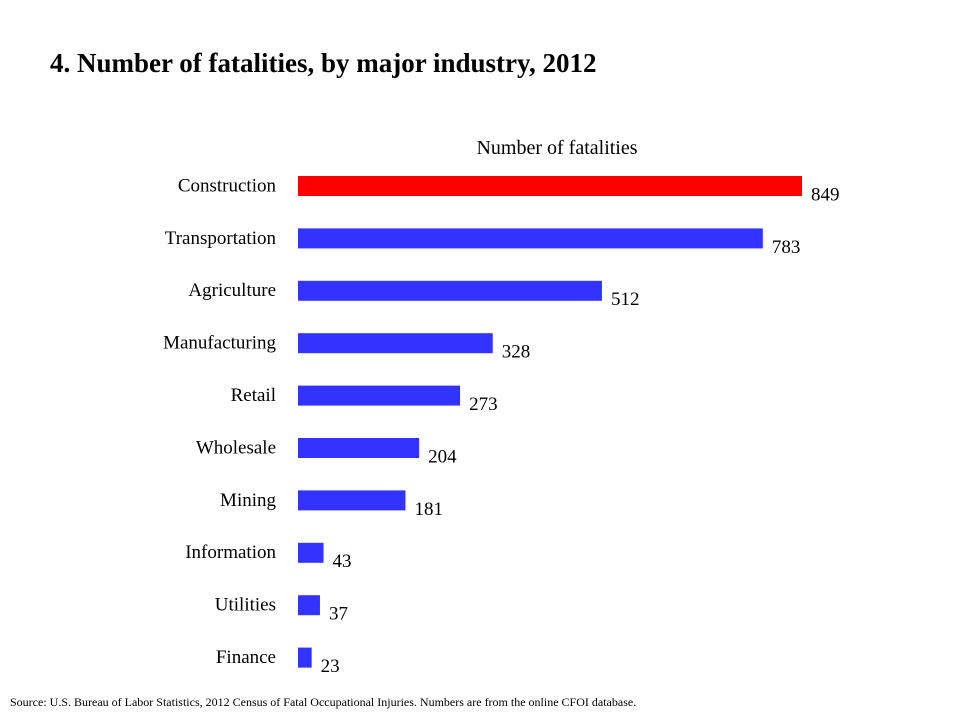 The image size is (960, 720). Describe the element at coordinates (248, 500) in the screenshot. I see `category-label-mining: Mining` at that location.